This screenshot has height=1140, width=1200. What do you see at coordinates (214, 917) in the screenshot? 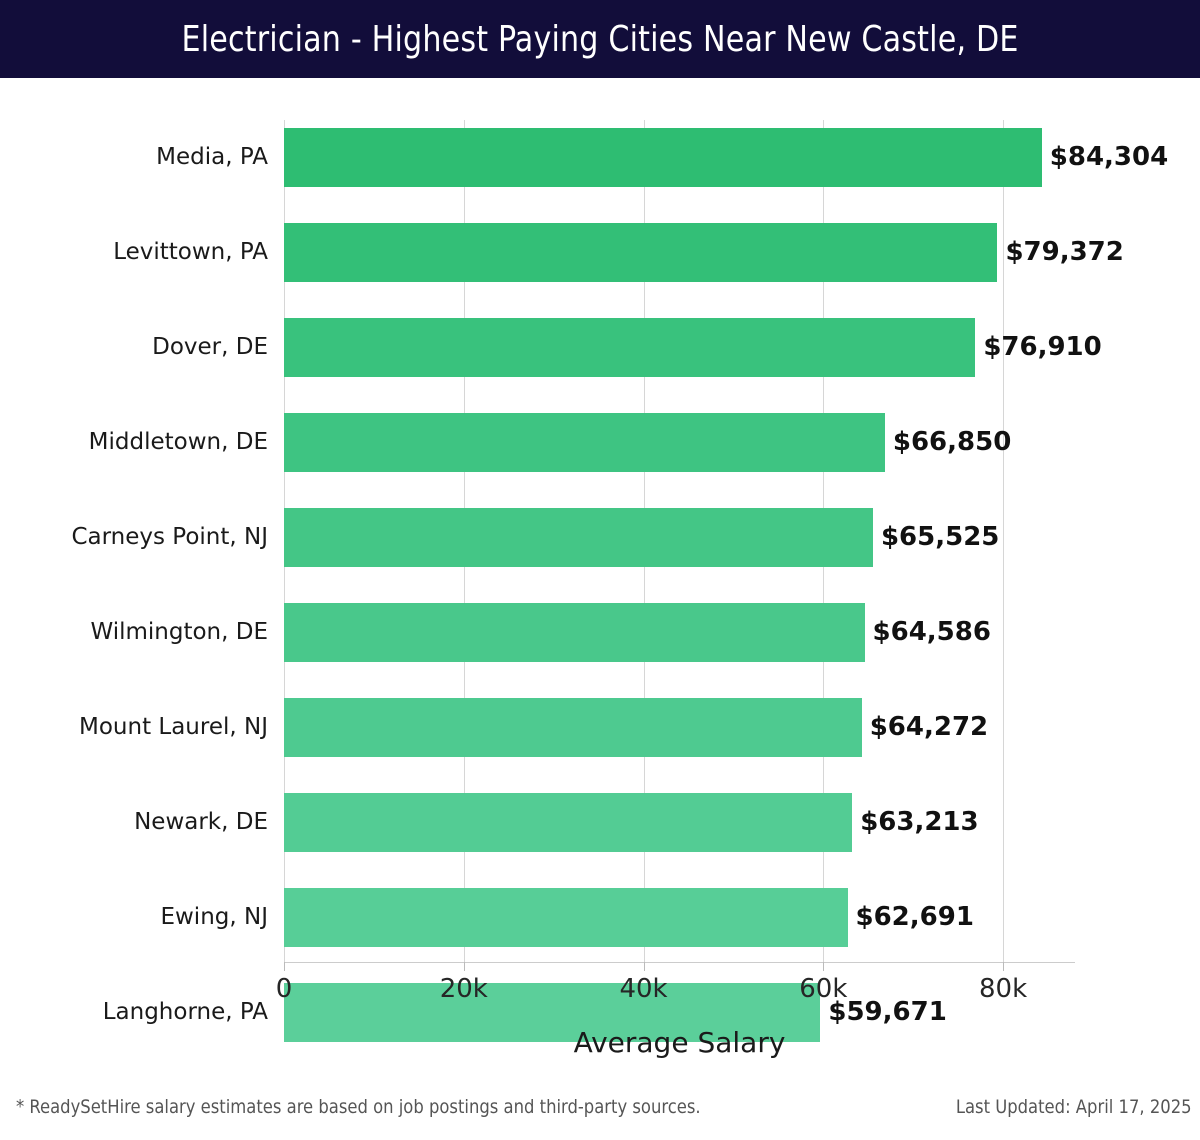
I see `category-label: Ewing, NJ` at bounding box center [214, 917].